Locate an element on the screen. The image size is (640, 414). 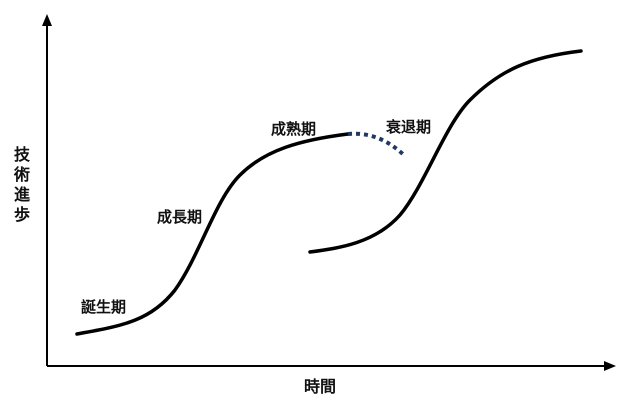
x-axis-title: 時間 is located at coordinates (320, 386).